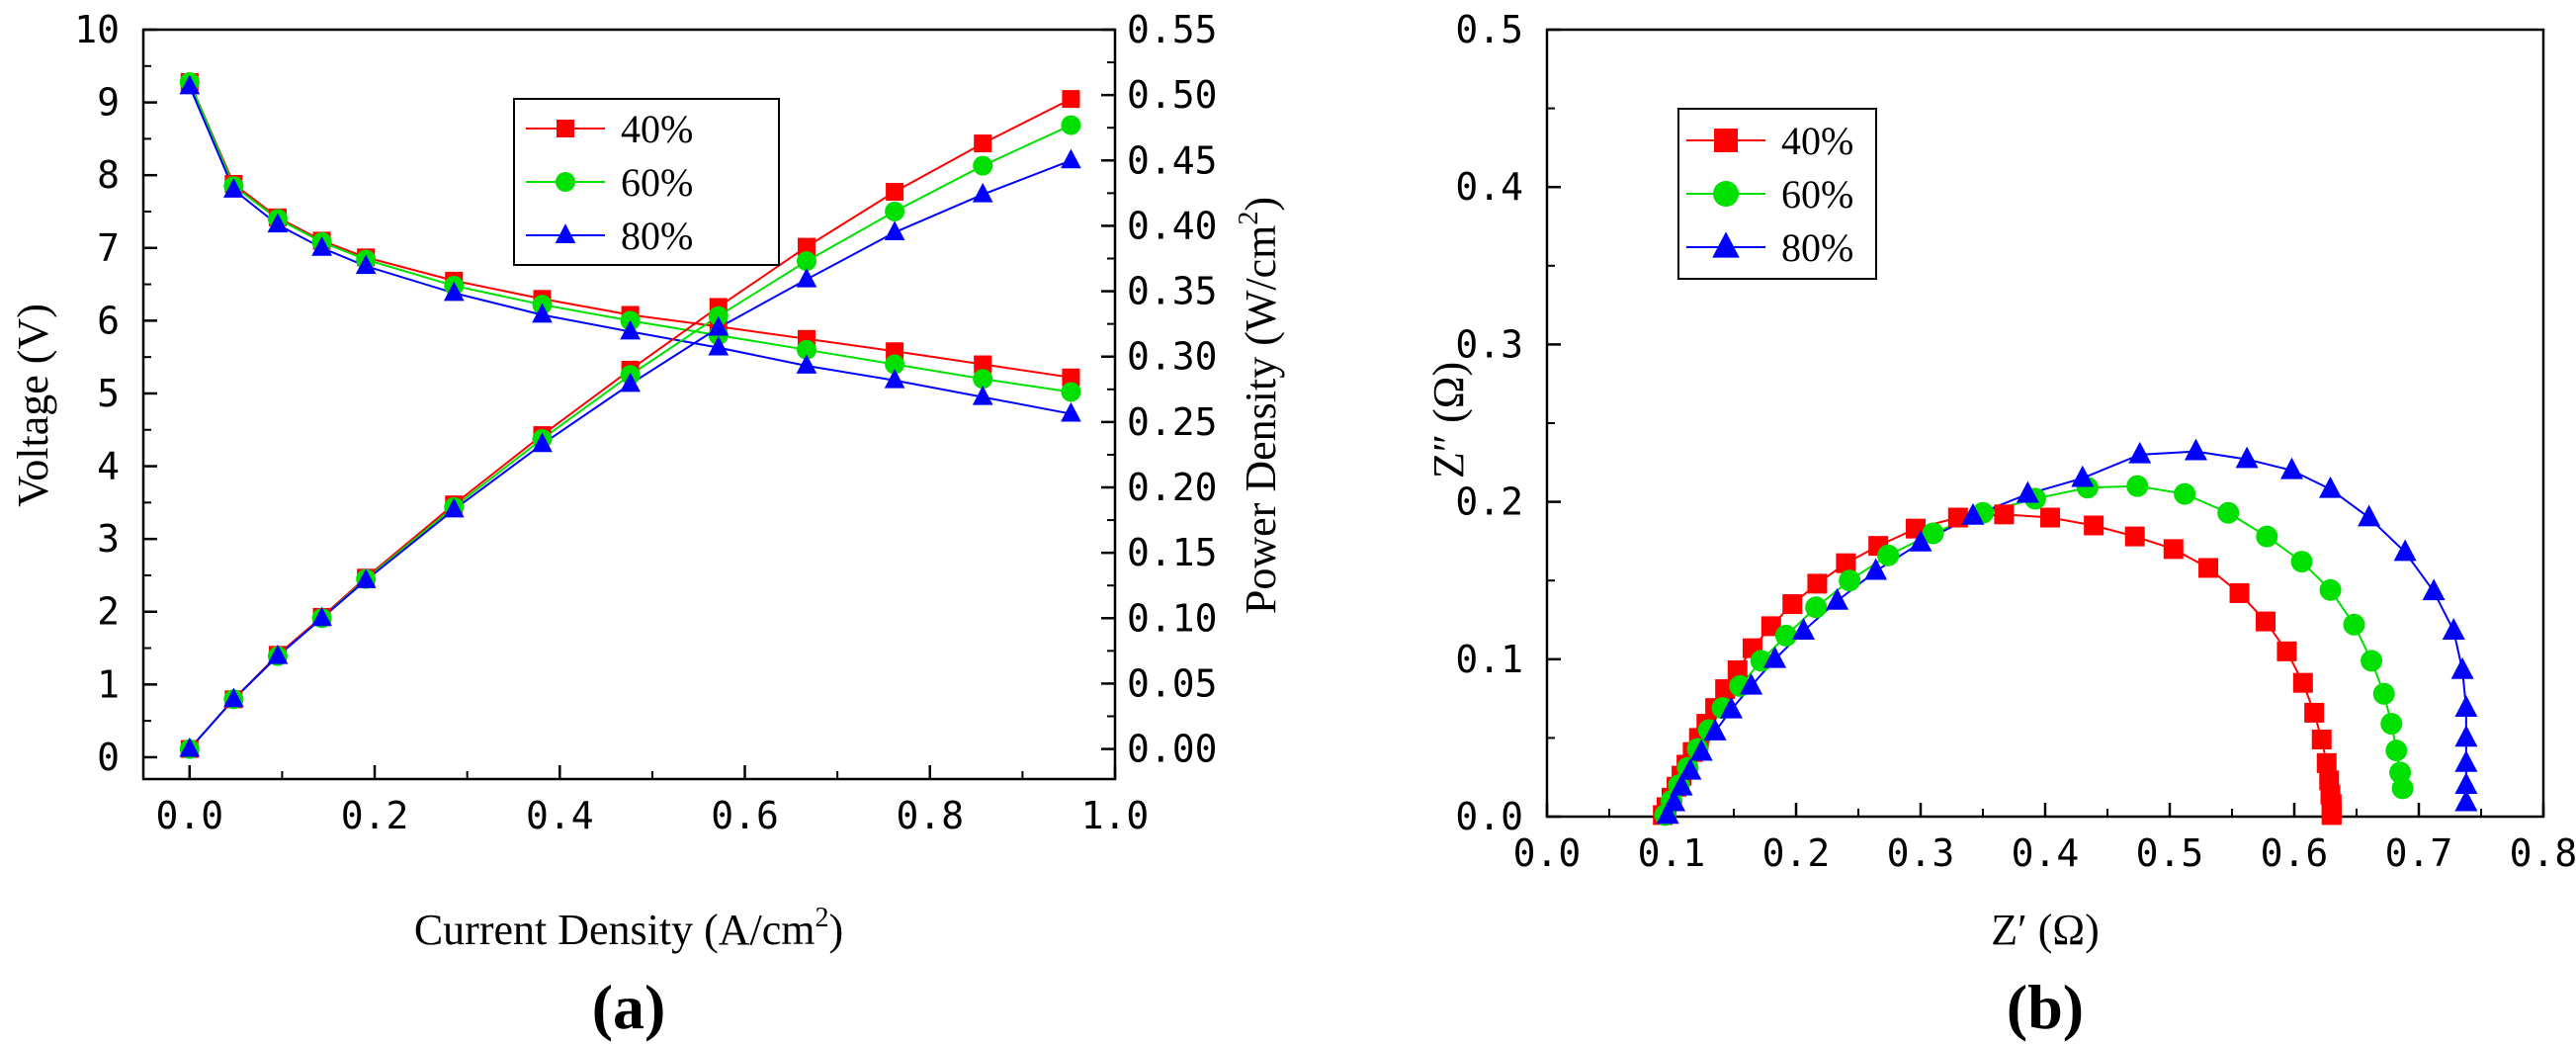 The height and width of the screenshot is (1045, 2576). Describe the element at coordinates (108, 248) in the screenshot. I see `y-tick-label: 7` at that location.